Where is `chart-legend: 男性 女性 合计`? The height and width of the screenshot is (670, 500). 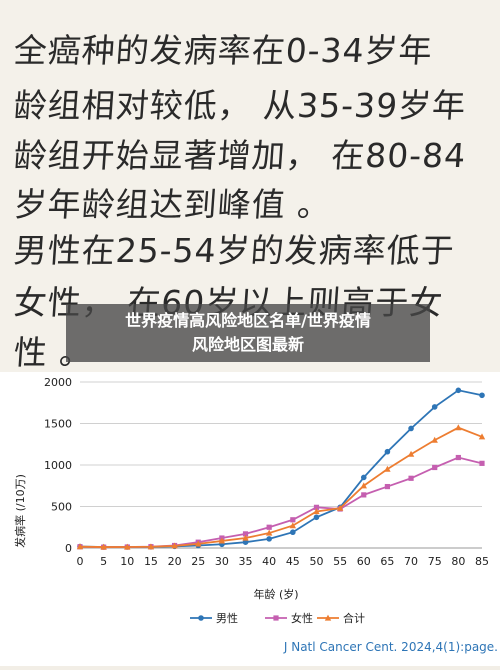
chart-legend: 男性 女性 合计 is located at coordinates (277, 618).